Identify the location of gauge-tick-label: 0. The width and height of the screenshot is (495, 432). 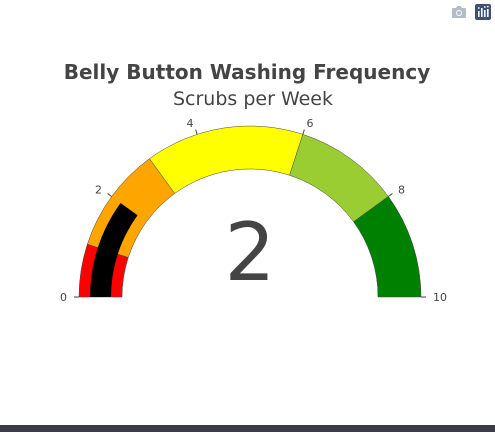
(63, 297).